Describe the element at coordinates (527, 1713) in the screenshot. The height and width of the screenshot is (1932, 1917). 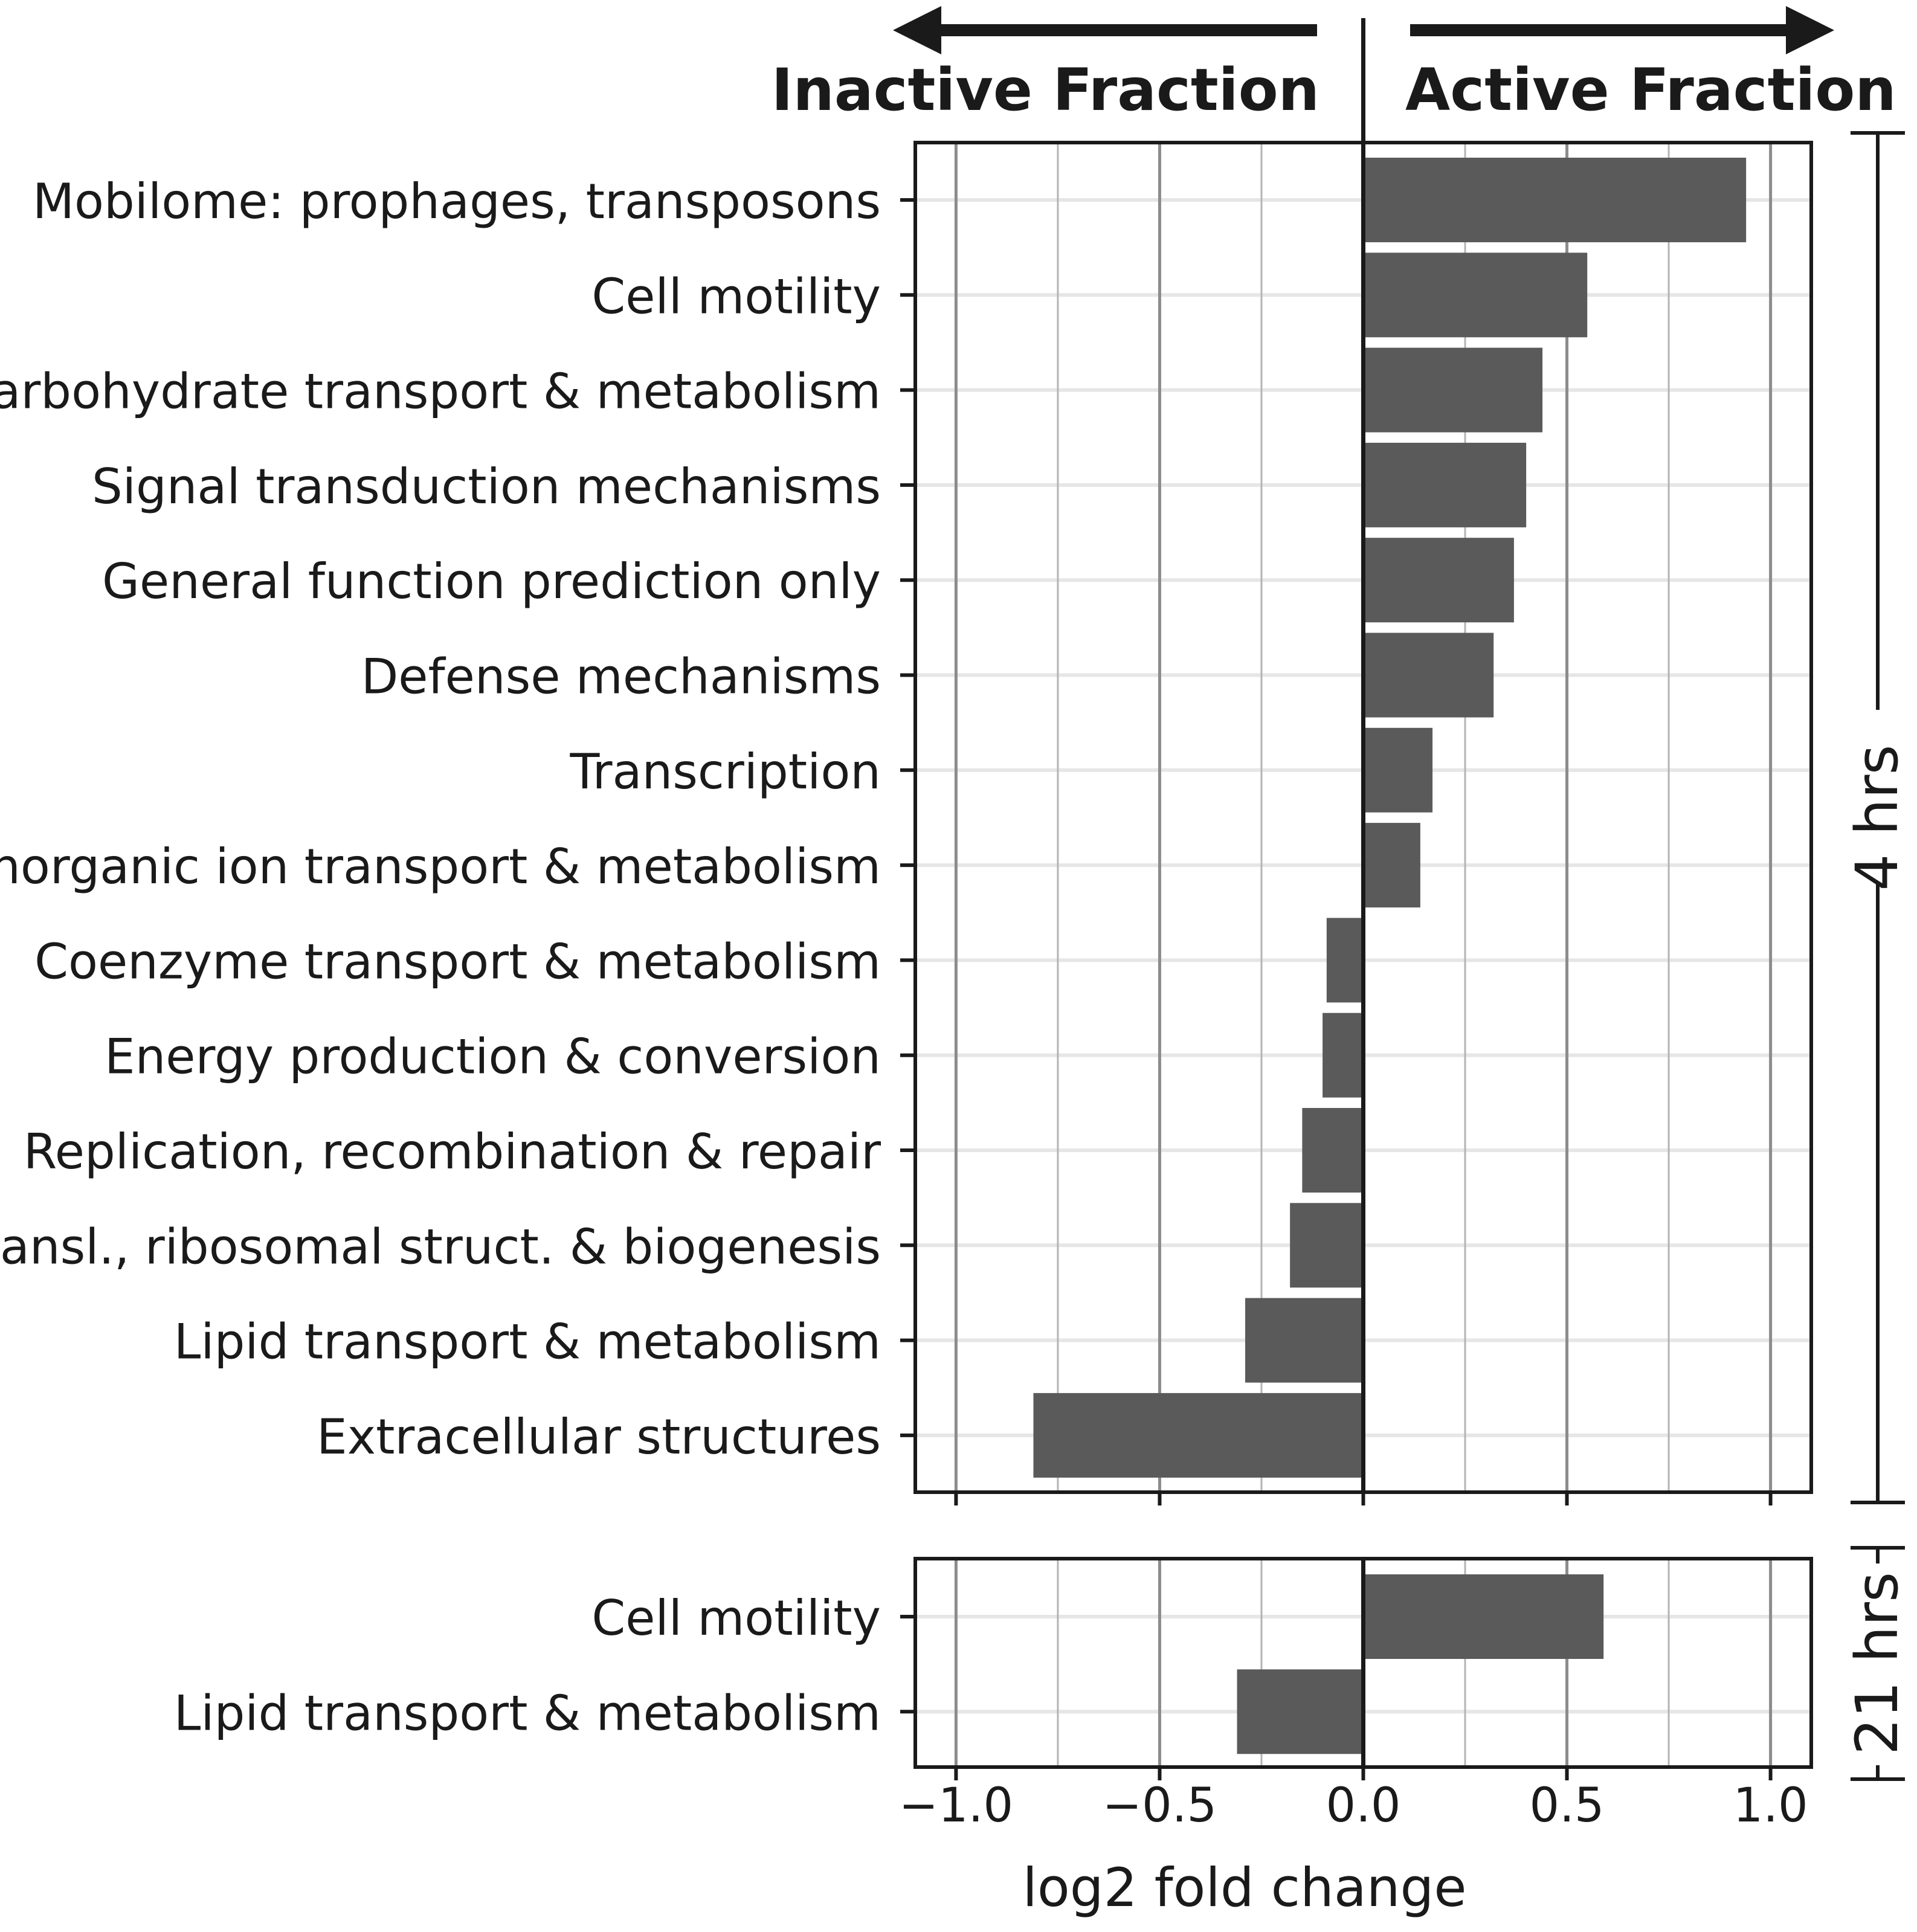
I see `panel-2-category-label: Lipid transport & metabolism` at that location.